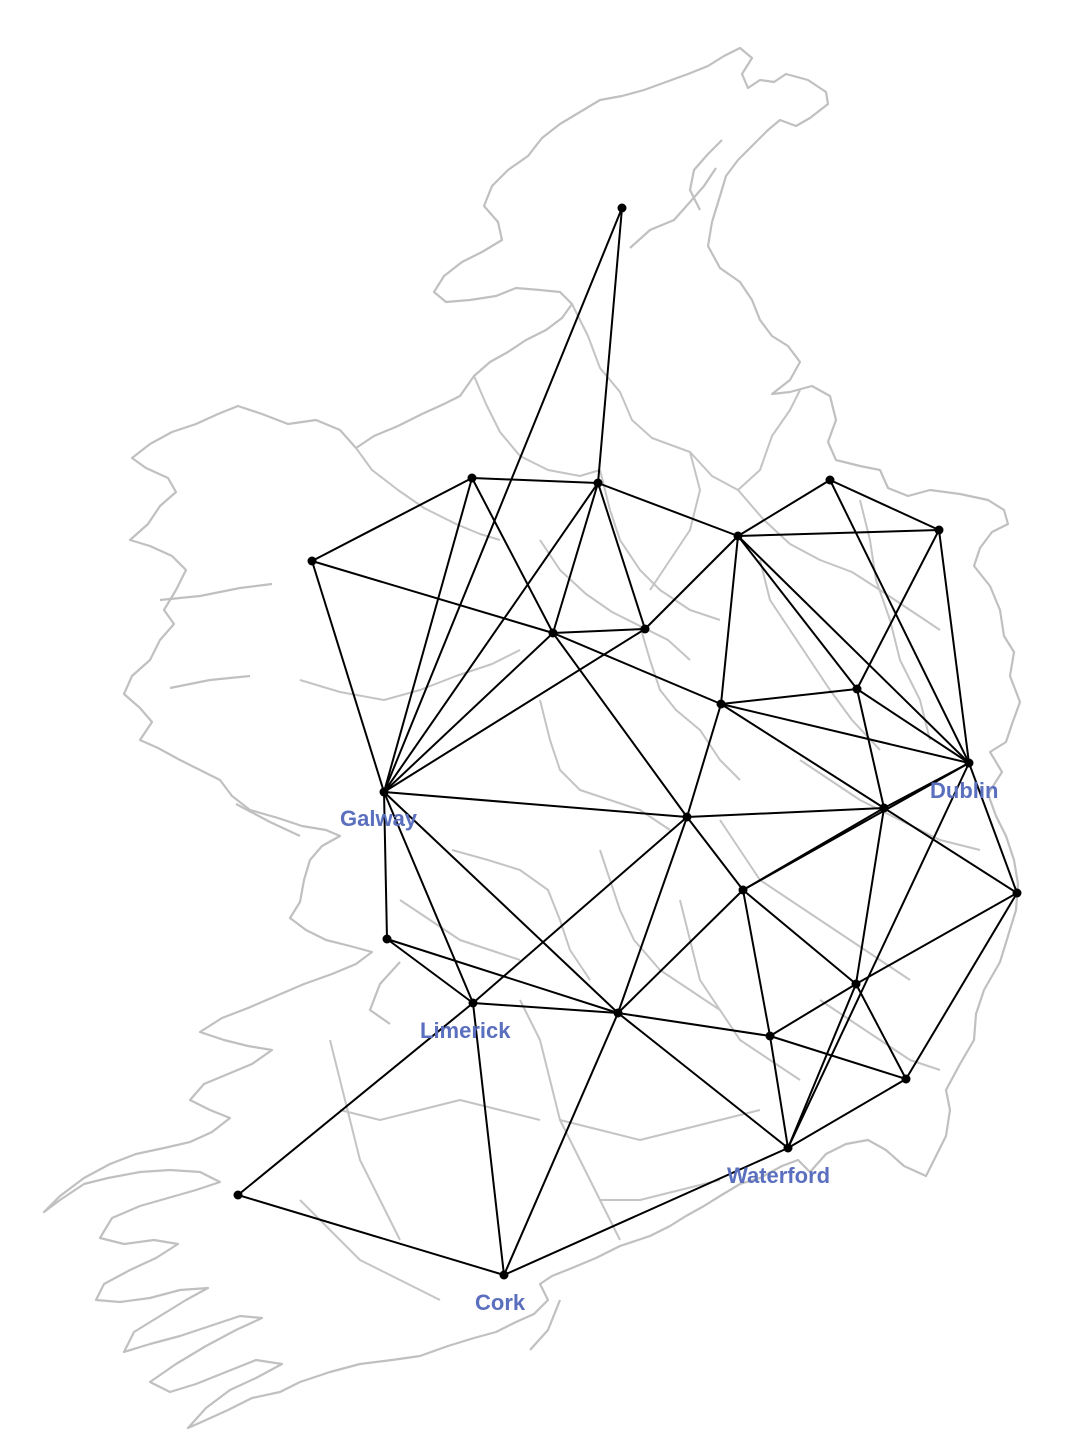 The height and width of the screenshot is (1454, 1084). Describe the element at coordinates (622, 208) in the screenshot. I see `network-node-north` at that location.